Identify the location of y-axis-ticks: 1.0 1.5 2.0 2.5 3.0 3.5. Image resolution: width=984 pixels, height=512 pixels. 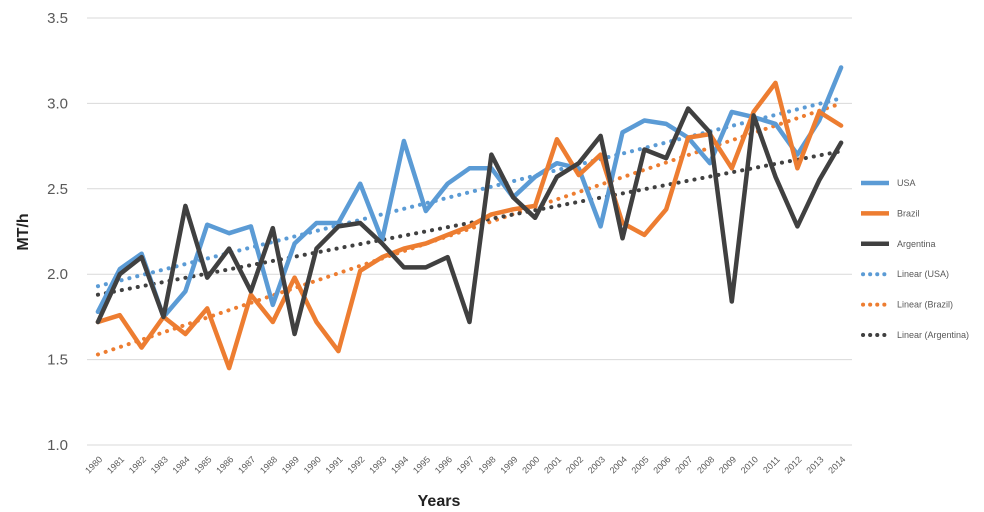
(57, 232).